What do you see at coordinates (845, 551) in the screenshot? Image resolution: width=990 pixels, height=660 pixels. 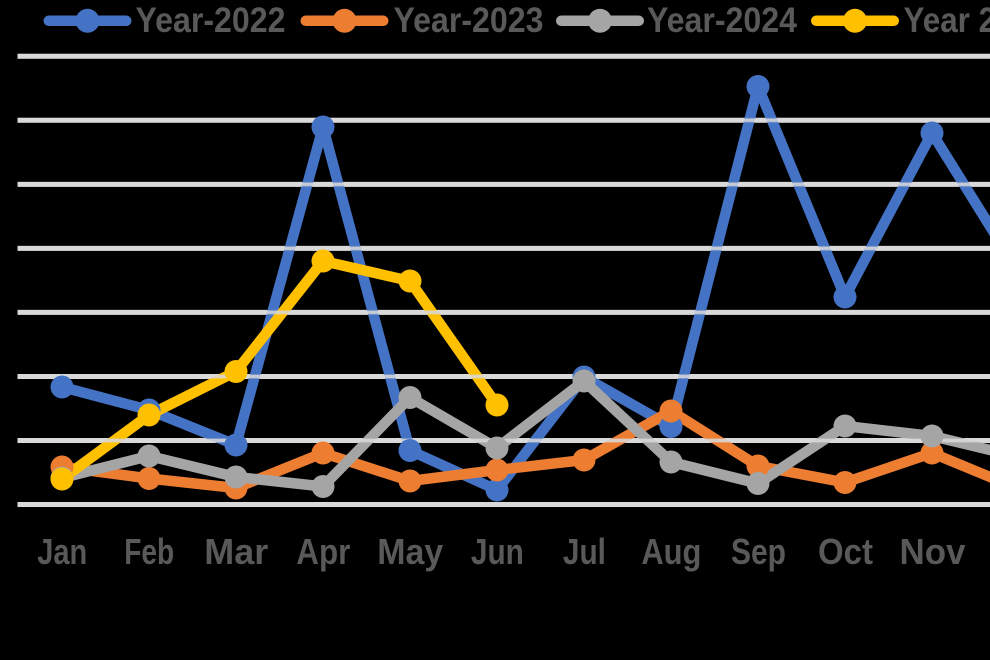 I see `svg-text: Oct` at bounding box center [845, 551].